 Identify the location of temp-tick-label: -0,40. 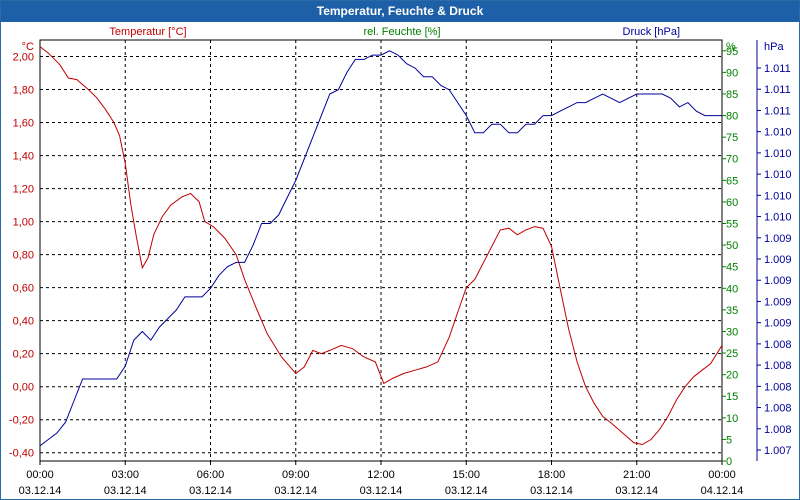
(21, 454).